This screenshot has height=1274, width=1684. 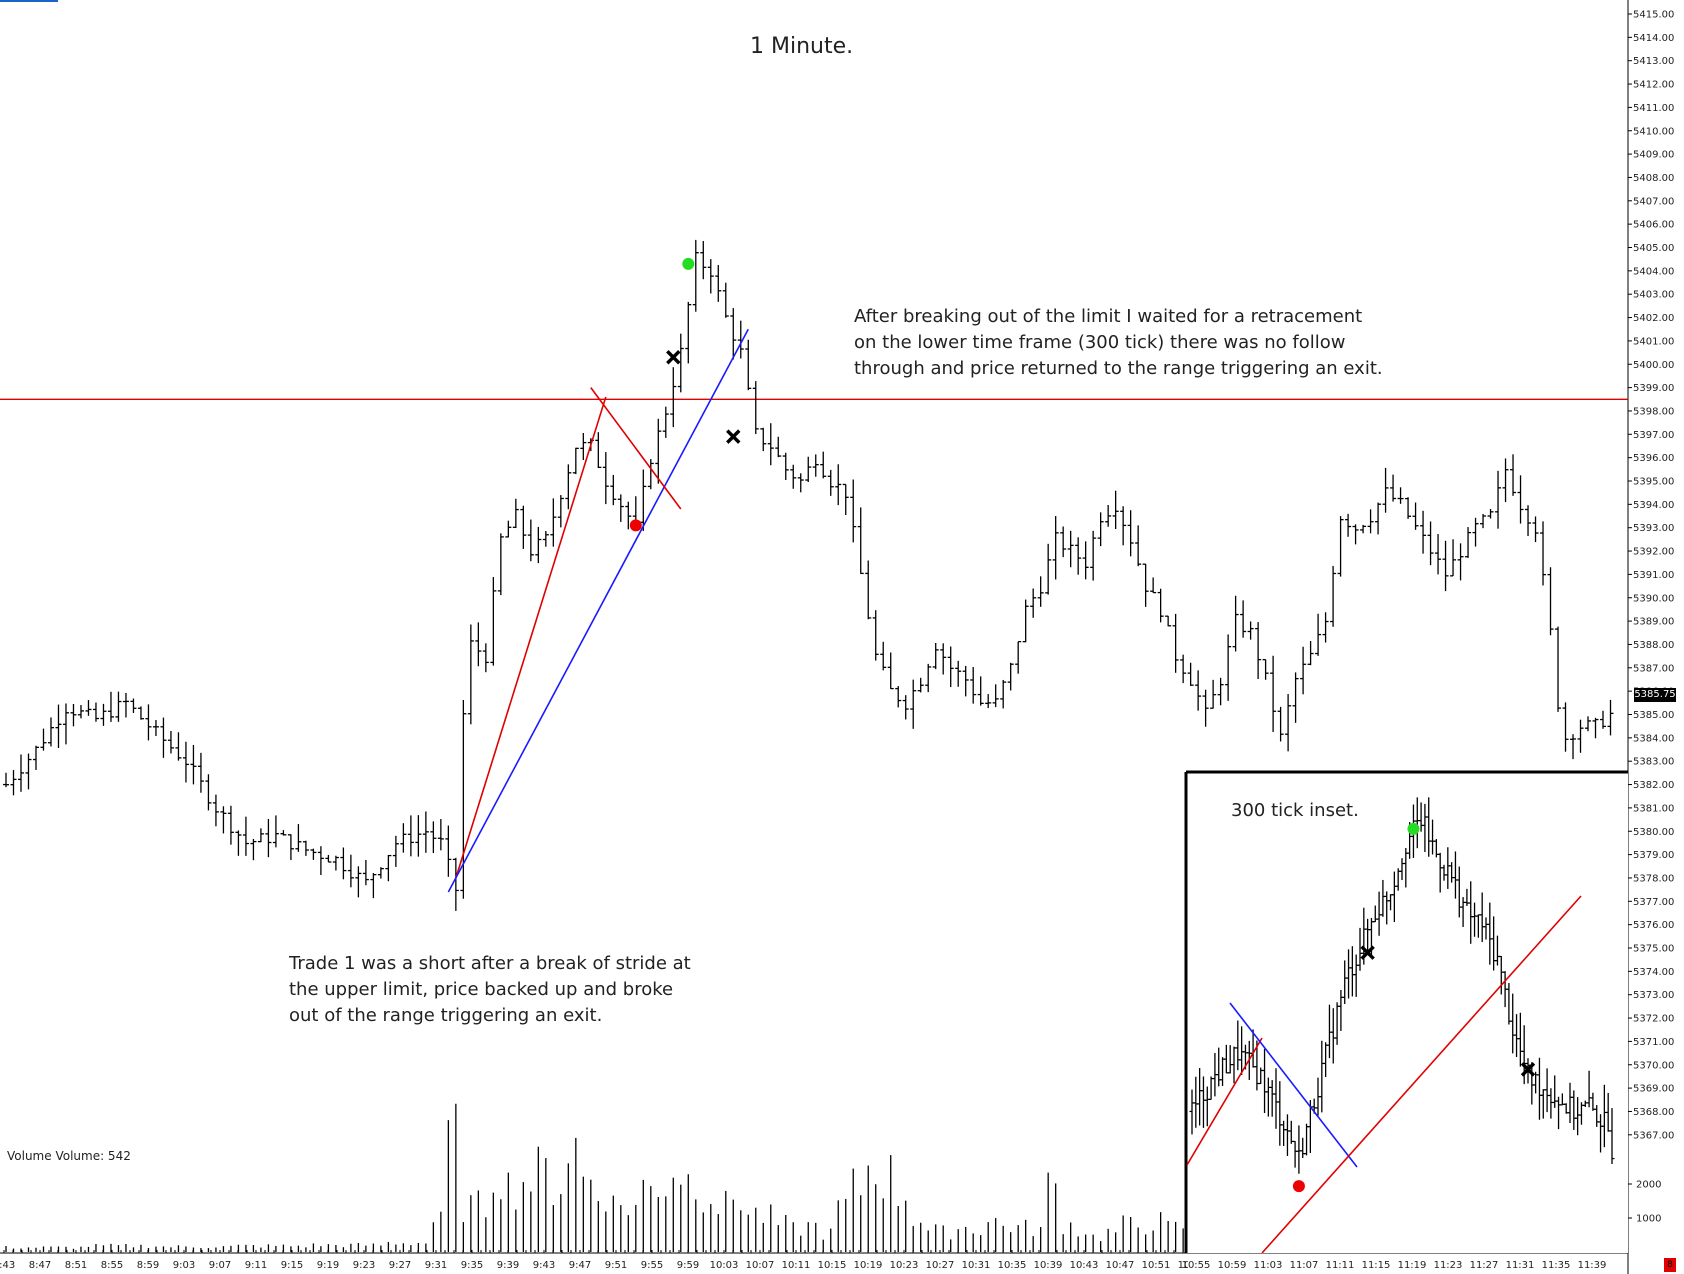 What do you see at coordinates (1653, 295) in the screenshot?
I see `price-label: 5403.00` at bounding box center [1653, 295].